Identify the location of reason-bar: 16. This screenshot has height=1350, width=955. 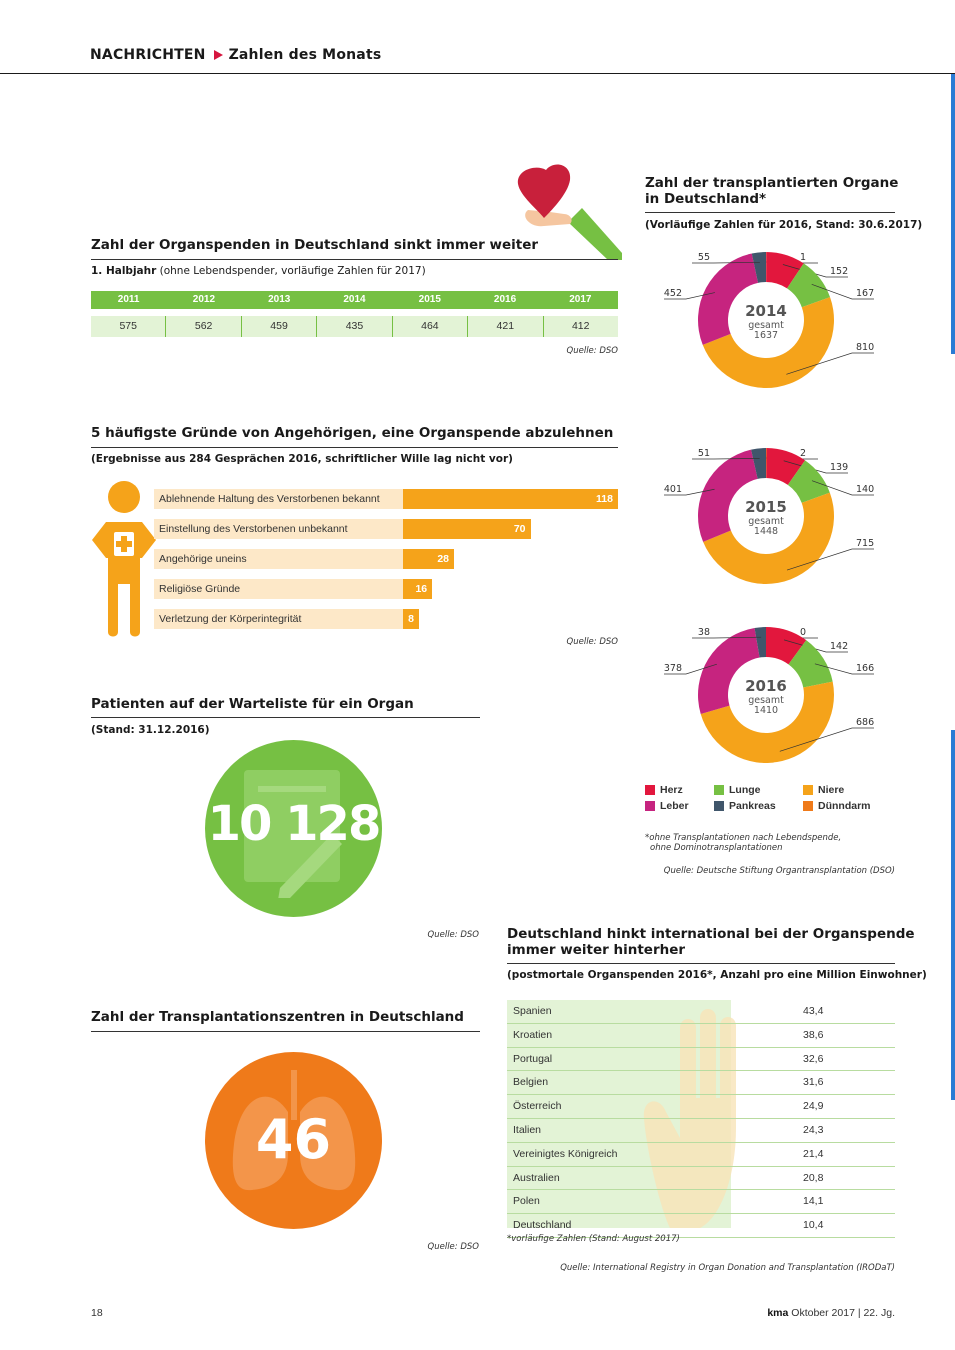
(418, 589).